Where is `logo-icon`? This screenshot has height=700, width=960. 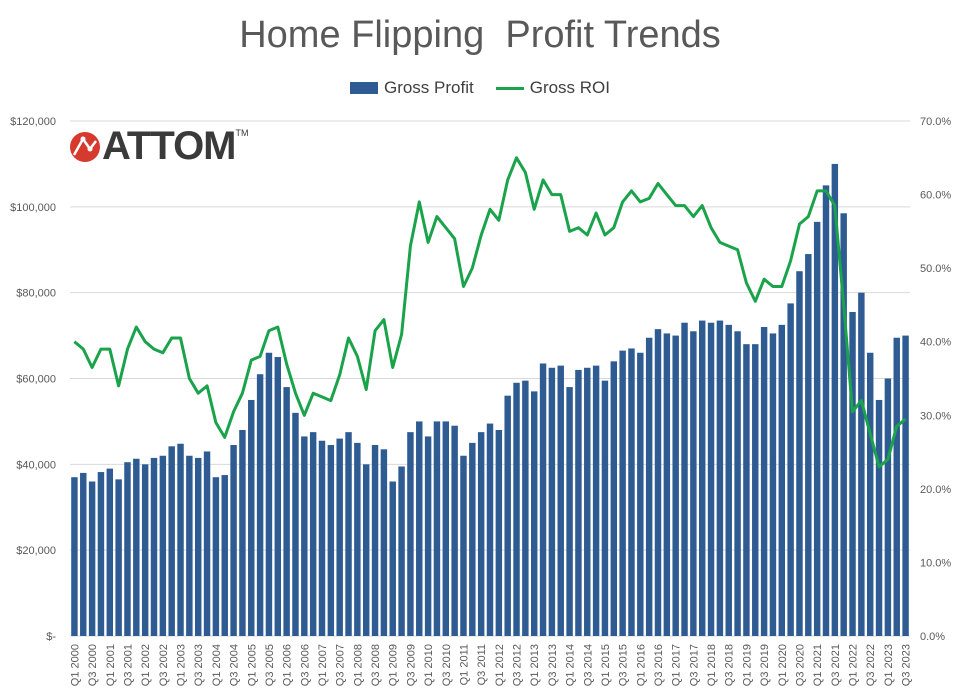 logo-icon is located at coordinates (85, 146).